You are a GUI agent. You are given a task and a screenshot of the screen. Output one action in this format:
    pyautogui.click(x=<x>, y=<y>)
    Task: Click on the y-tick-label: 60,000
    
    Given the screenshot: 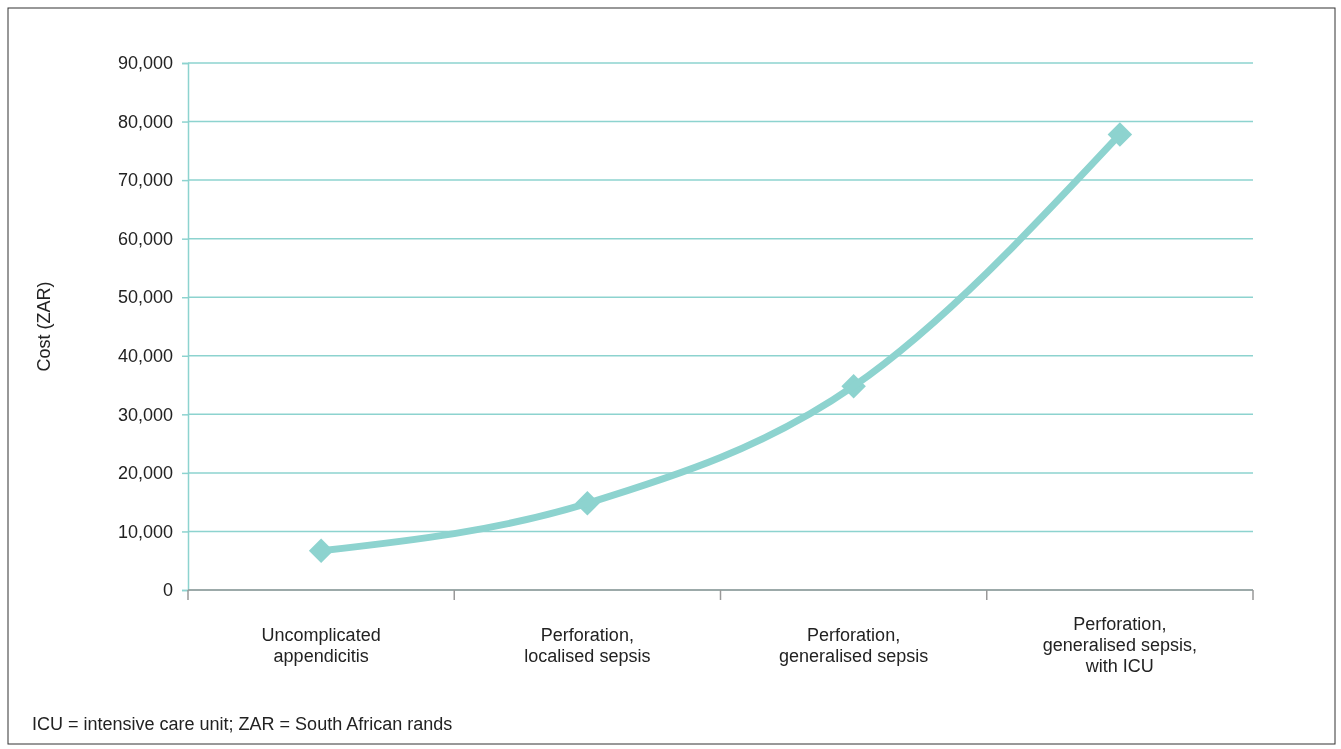 What is the action you would take?
    pyautogui.click(x=145, y=238)
    